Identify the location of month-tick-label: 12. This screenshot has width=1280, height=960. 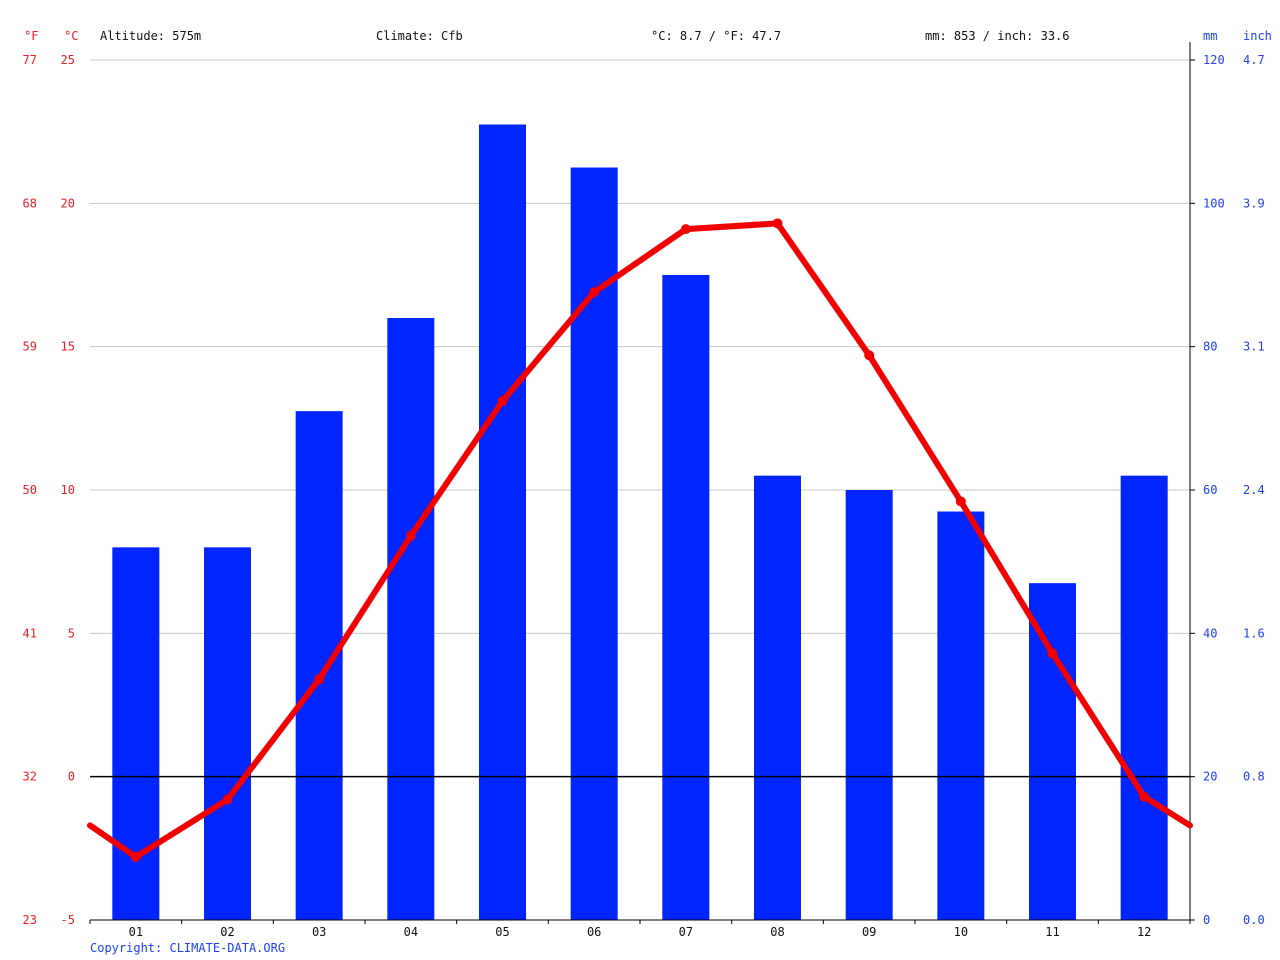
(1144, 932).